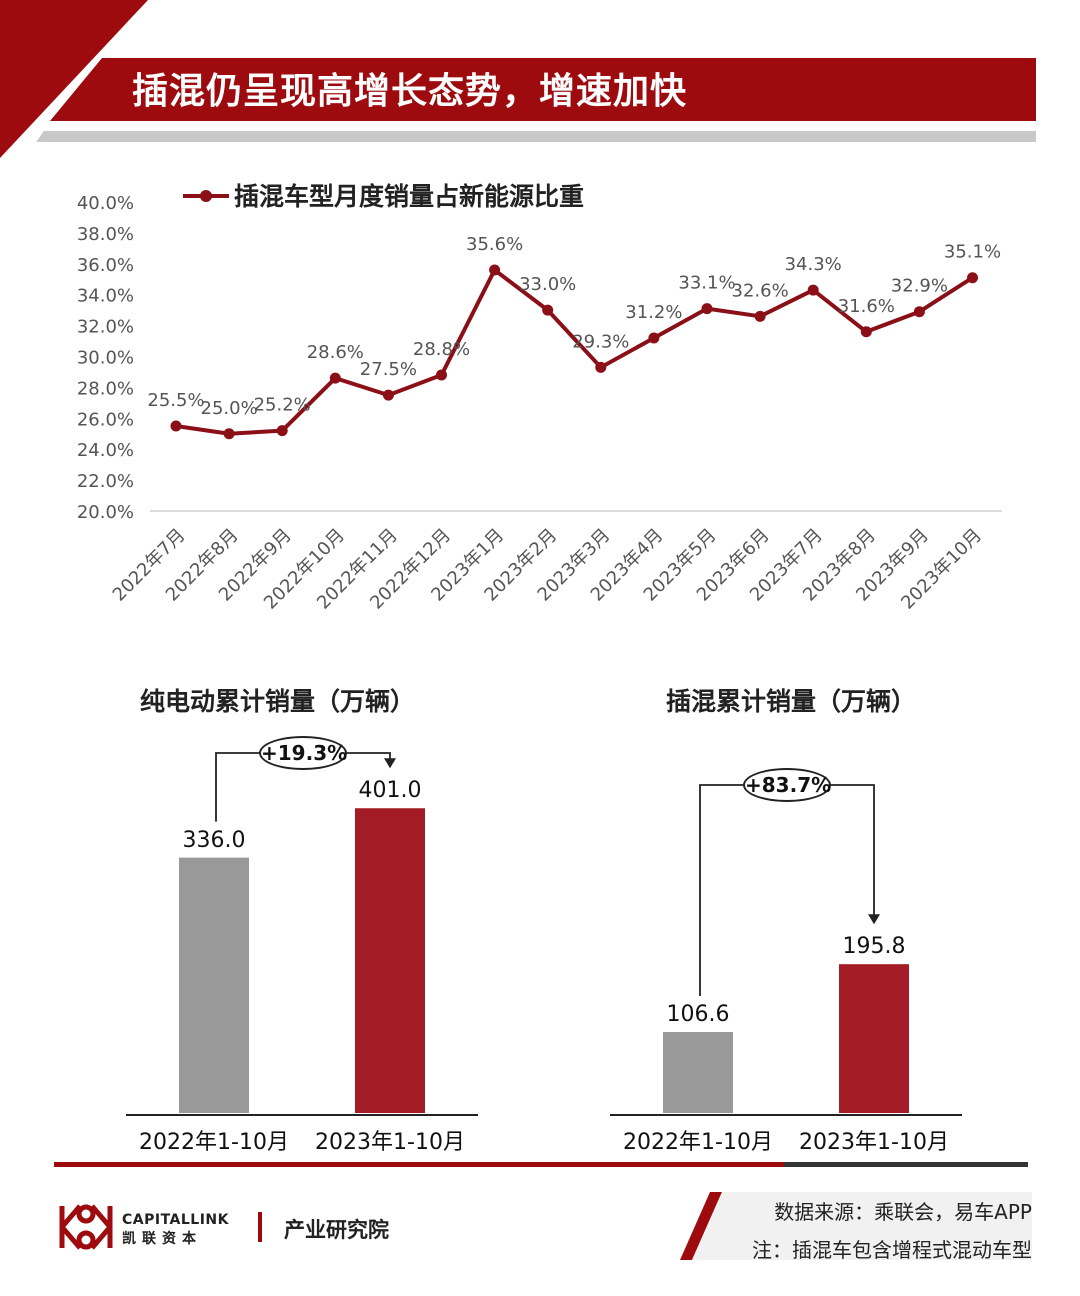 This screenshot has width=1080, height=1296. What do you see at coordinates (972, 252) in the screenshot?
I see `data-label: 35.1%` at bounding box center [972, 252].